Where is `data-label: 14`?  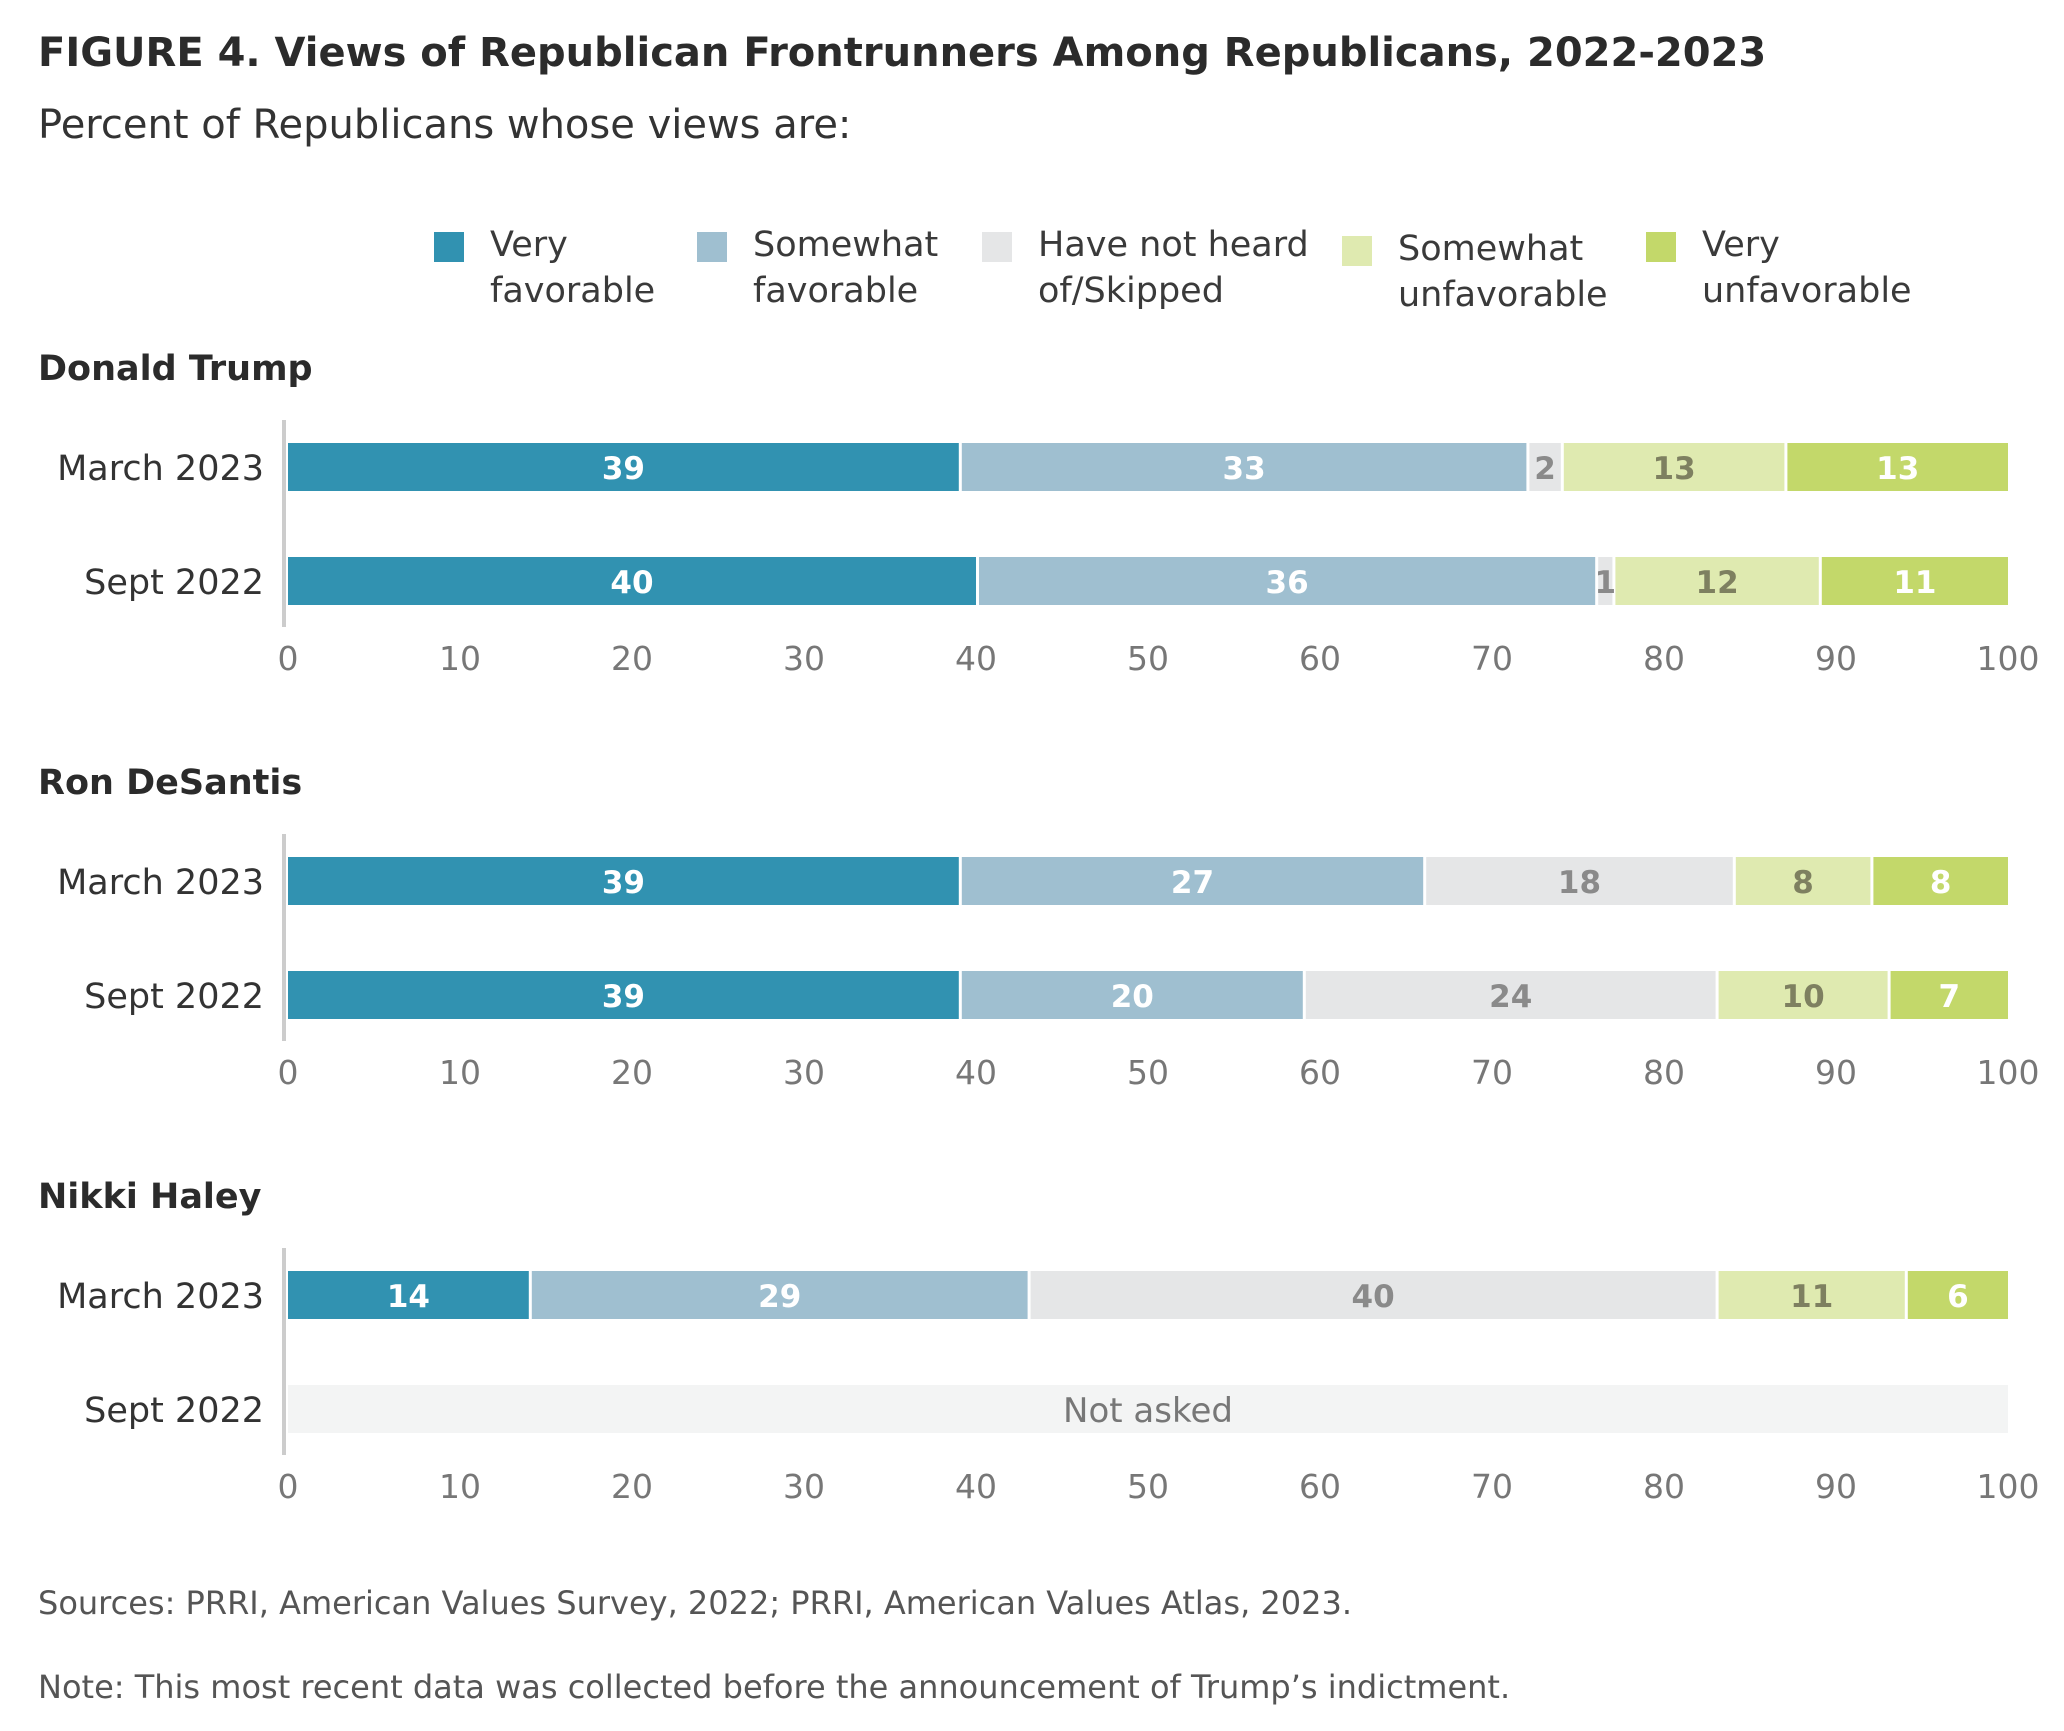
data-label: 14 is located at coordinates (408, 1297).